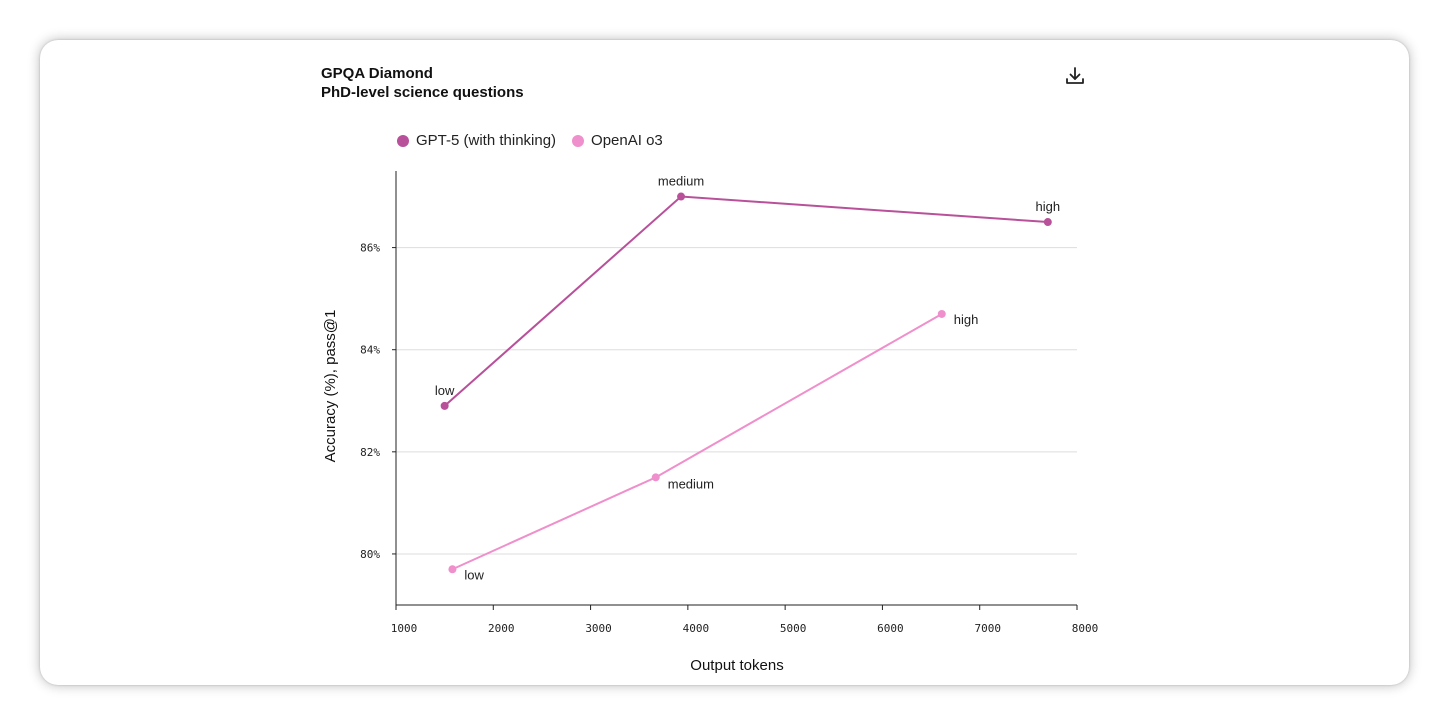 The height and width of the screenshot is (725, 1449). Describe the element at coordinates (1085, 628) in the screenshot. I see `x-tick-label: 8000` at that location.